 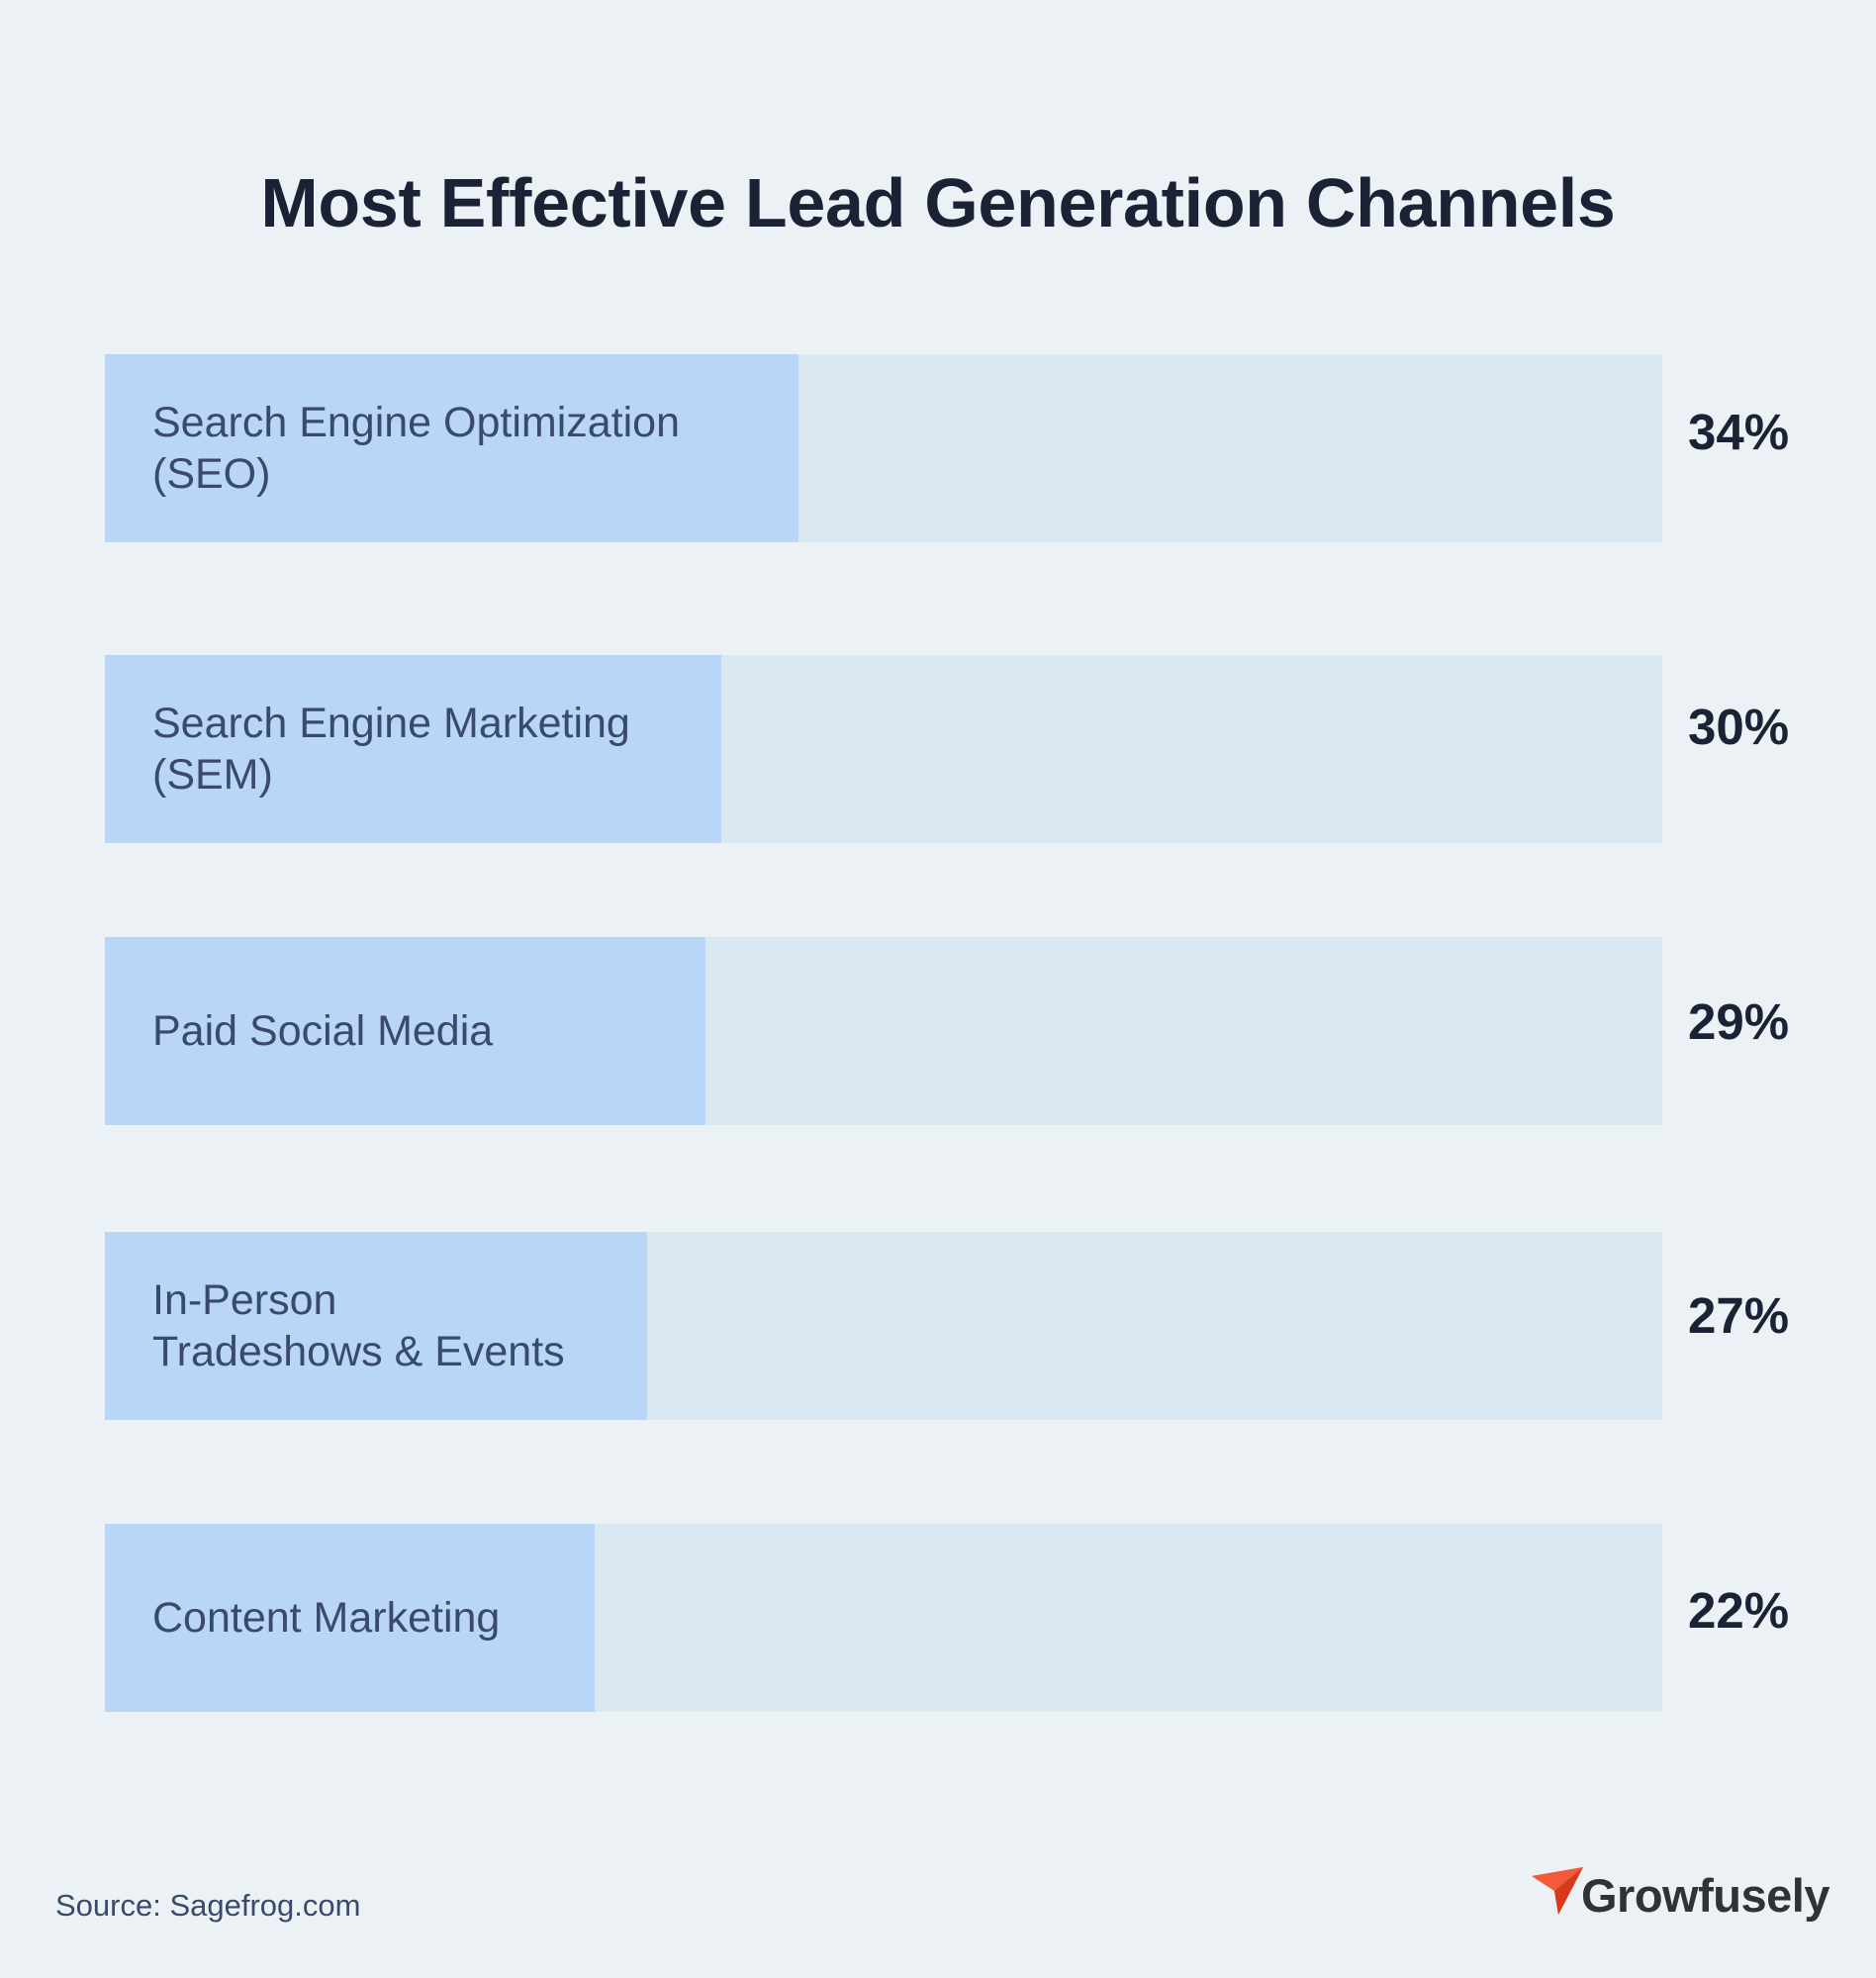 What do you see at coordinates (883, 1326) in the screenshot?
I see `bar-row-tradeshows: In-Person Tradeshows & Events` at bounding box center [883, 1326].